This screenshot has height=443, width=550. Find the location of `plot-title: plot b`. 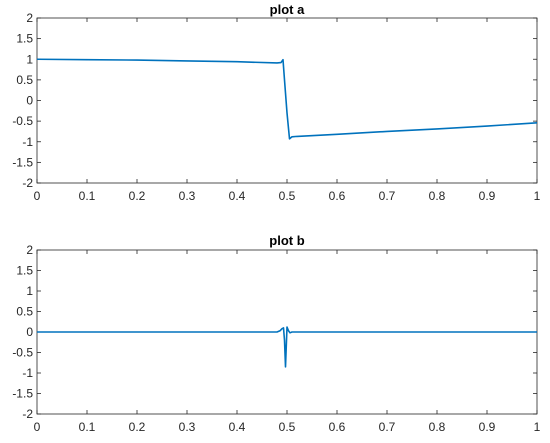

plot-title: plot b is located at coordinates (286, 240).